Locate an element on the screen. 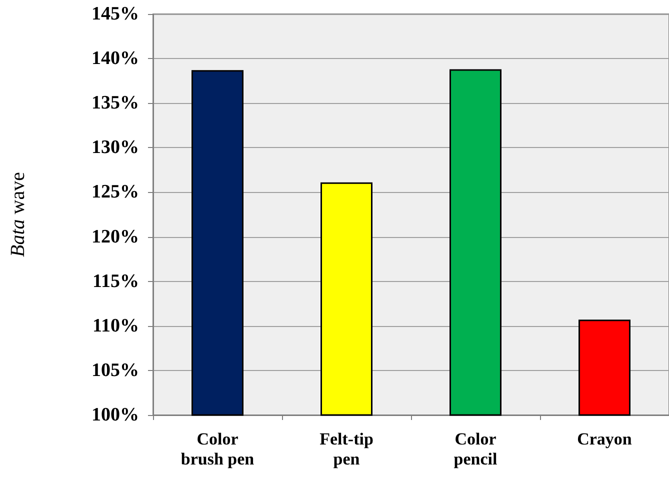 The height and width of the screenshot is (479, 669). x-tick-label: Felt-tip pen is located at coordinates (347, 449).